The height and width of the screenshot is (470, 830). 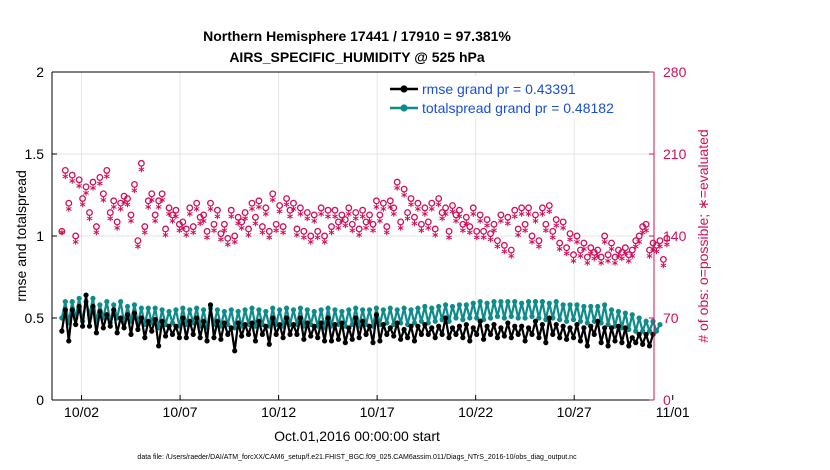 What do you see at coordinates (357, 323) in the screenshot?
I see `rmse-series` at bounding box center [357, 323].